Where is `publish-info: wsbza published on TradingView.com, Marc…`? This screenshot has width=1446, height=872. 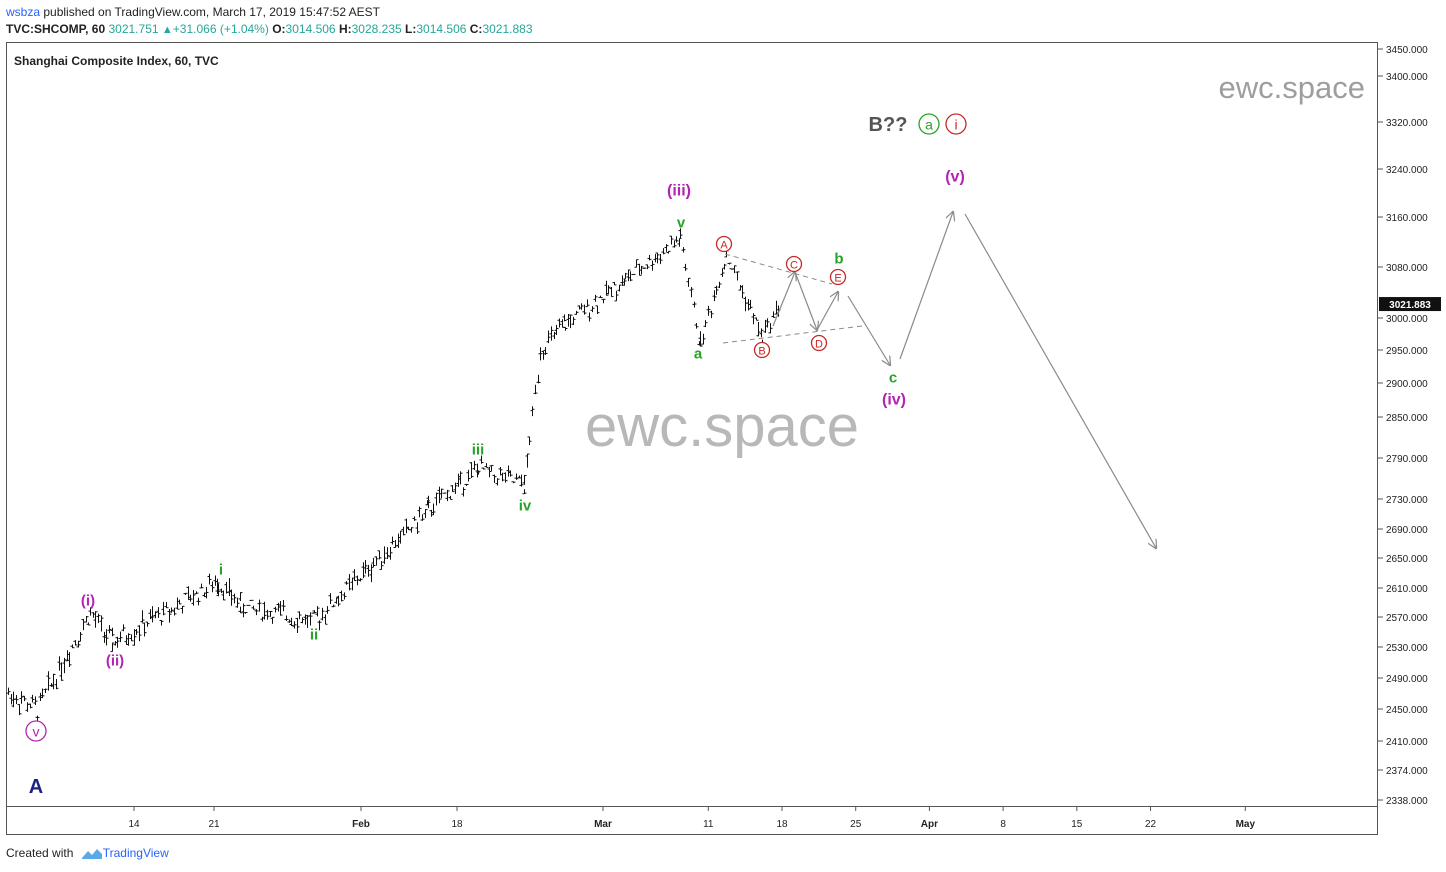 publish-info: wsbza published on TradingView.com, Marc… is located at coordinates (193, 12).